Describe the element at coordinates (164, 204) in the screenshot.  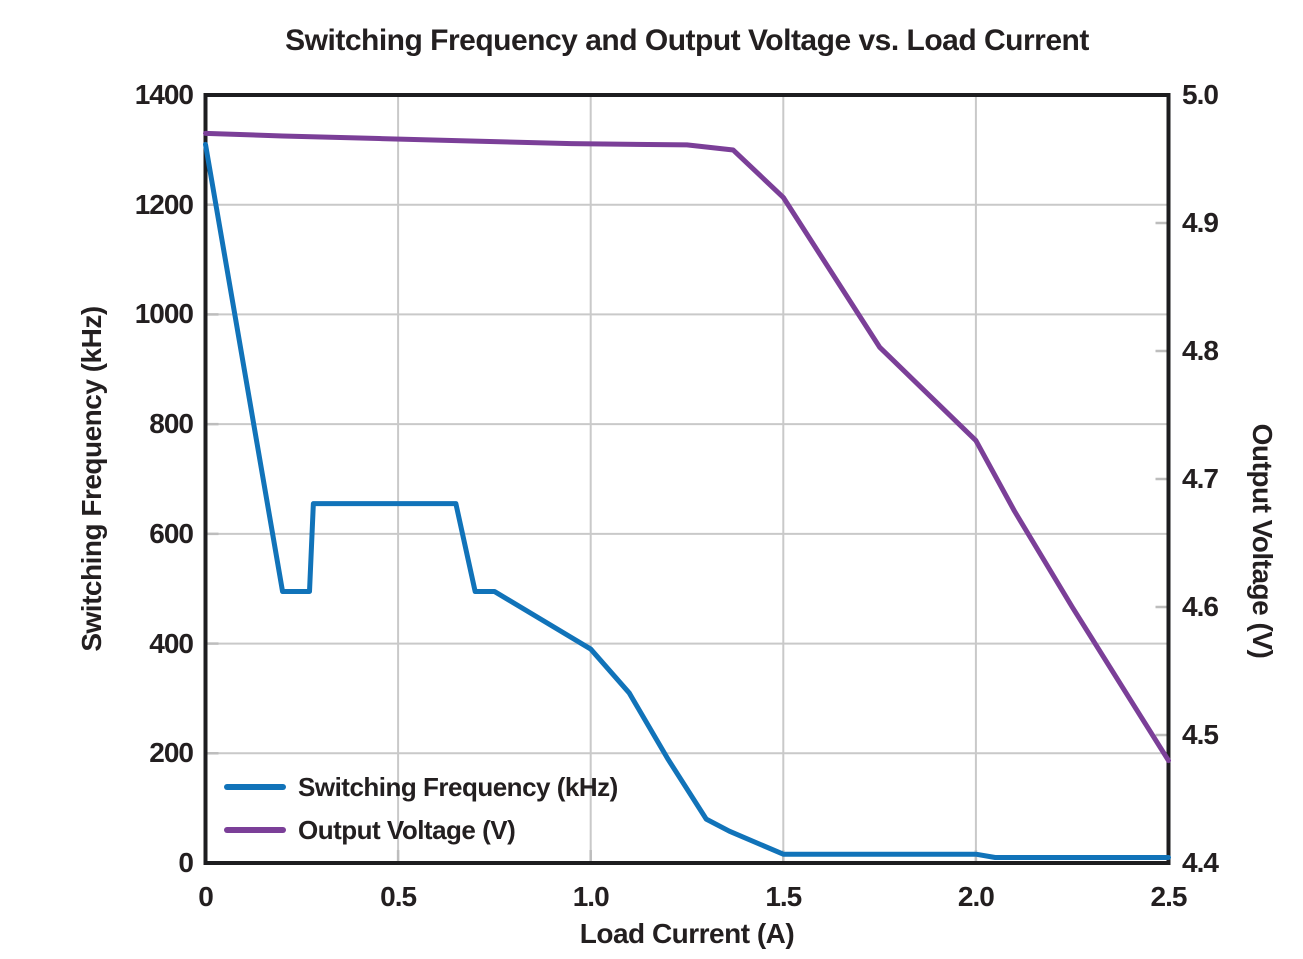
I see `y-left-tick-label: 1200` at that location.